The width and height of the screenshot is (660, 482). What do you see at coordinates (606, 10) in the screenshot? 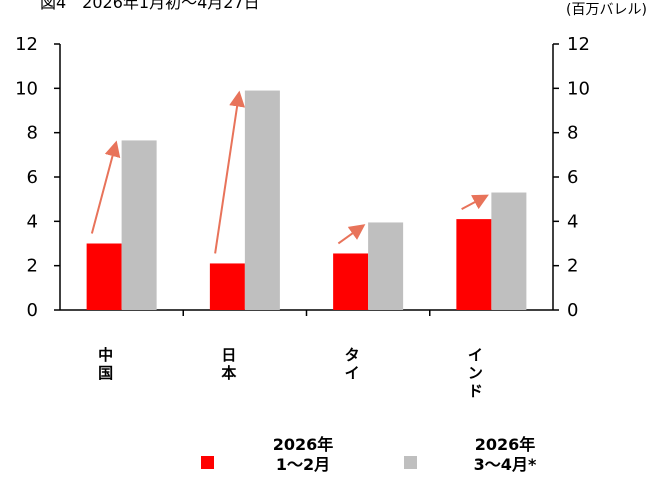
I see `unit-label: (百万バレル)` at bounding box center [606, 10].